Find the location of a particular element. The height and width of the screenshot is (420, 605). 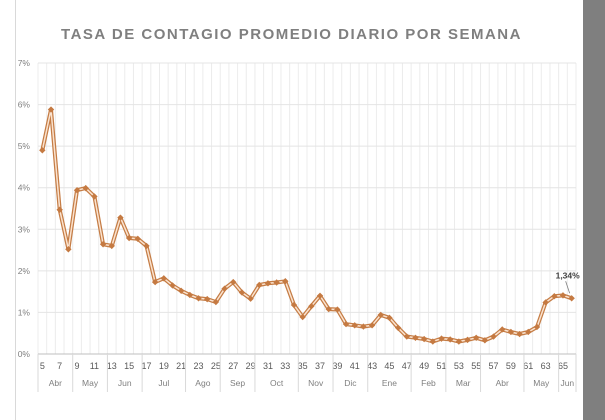

x-tick-label: 15 is located at coordinates (129, 366).